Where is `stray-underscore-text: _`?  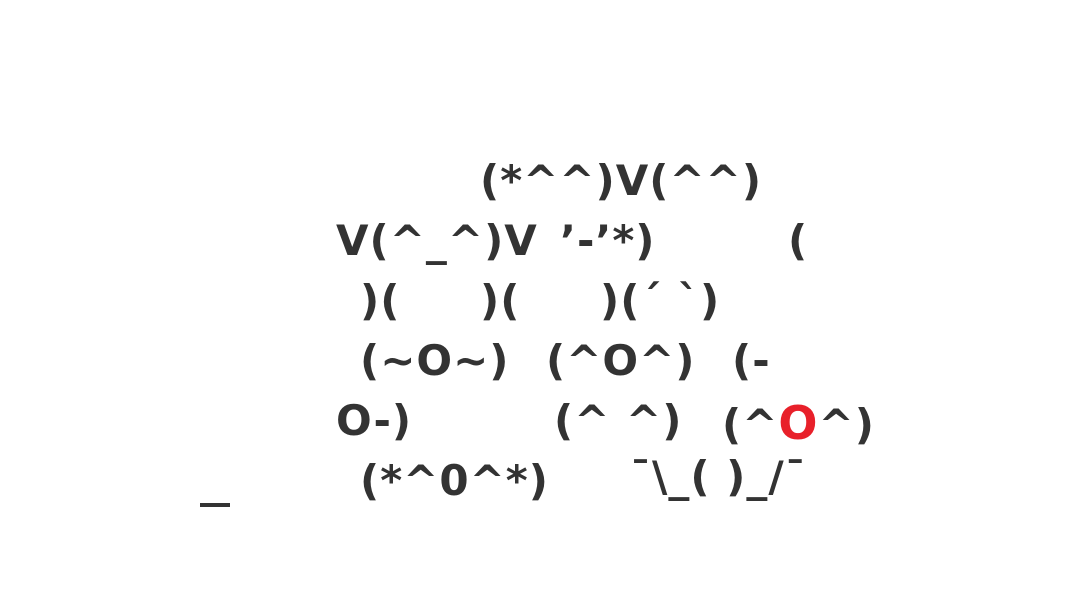 stray-underscore-text: _ is located at coordinates (215, 504).